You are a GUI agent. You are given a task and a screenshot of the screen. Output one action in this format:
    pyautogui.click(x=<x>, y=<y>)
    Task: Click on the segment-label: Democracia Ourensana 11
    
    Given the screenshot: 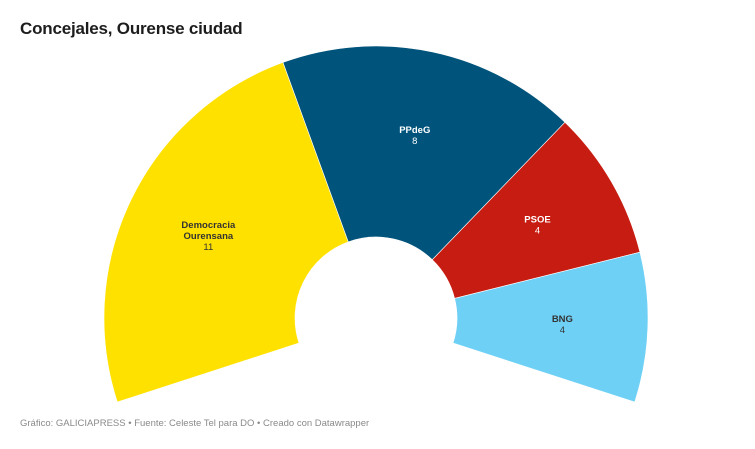 What is the action you would take?
    pyautogui.click(x=208, y=236)
    